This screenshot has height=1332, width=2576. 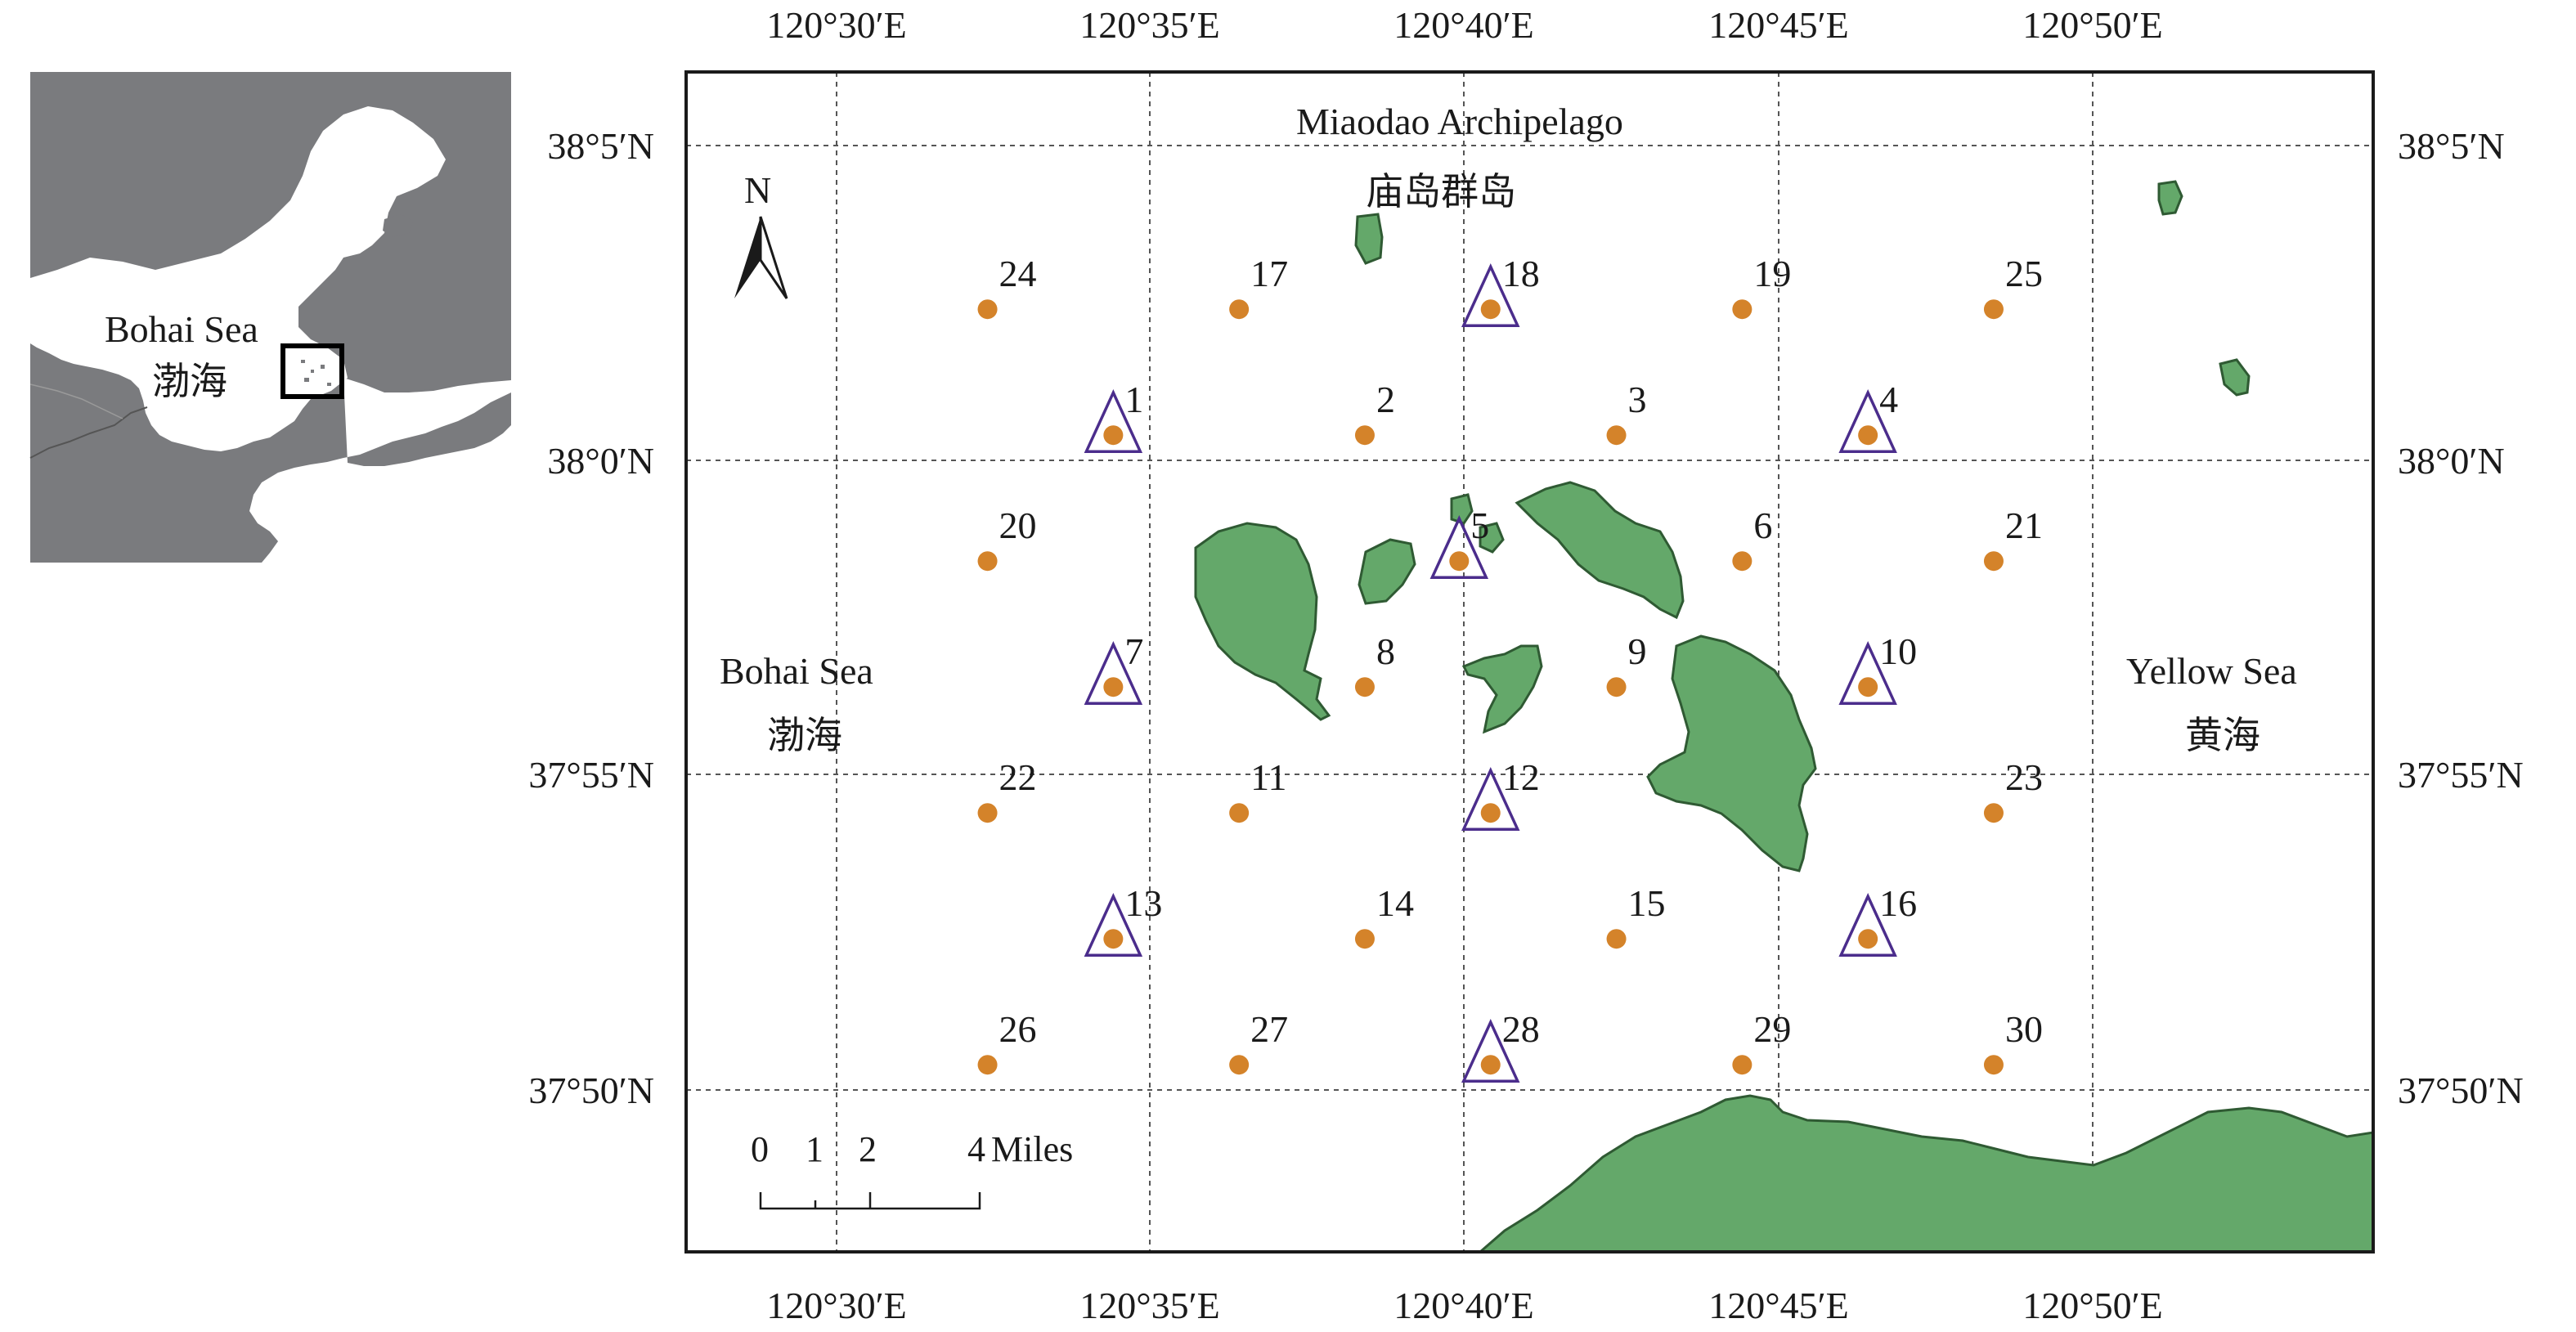 I want to click on lon-label-bottom-50: 120°50′E, so click(x=2092, y=1305).